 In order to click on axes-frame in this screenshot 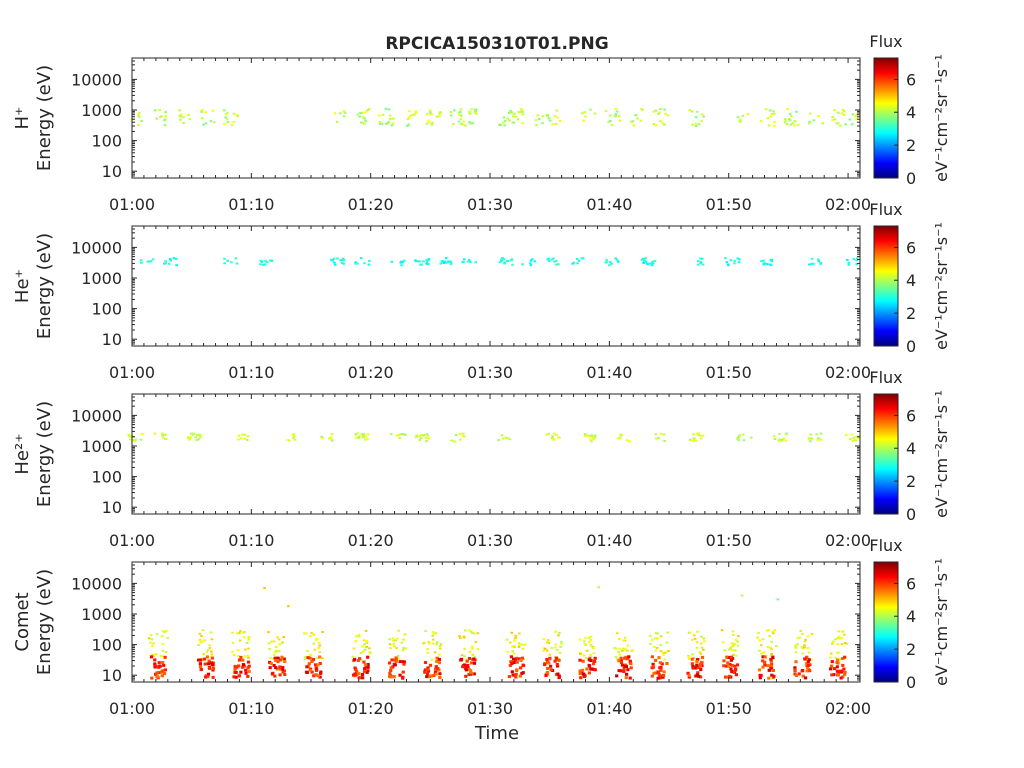, I will do `click(496, 622)`.